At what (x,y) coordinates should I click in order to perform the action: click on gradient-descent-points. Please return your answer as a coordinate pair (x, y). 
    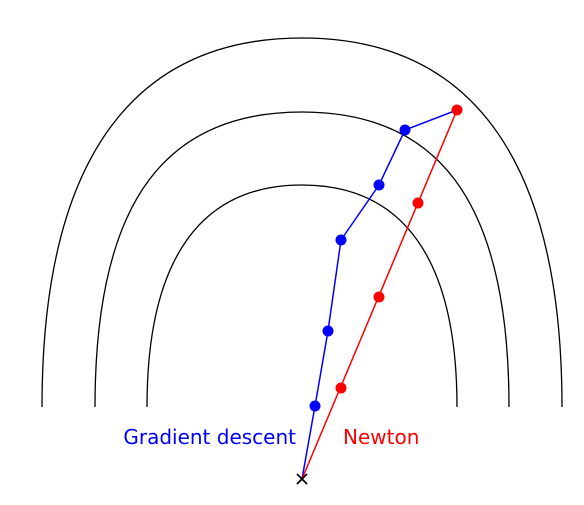
    Looking at the image, I should click on (360, 268).